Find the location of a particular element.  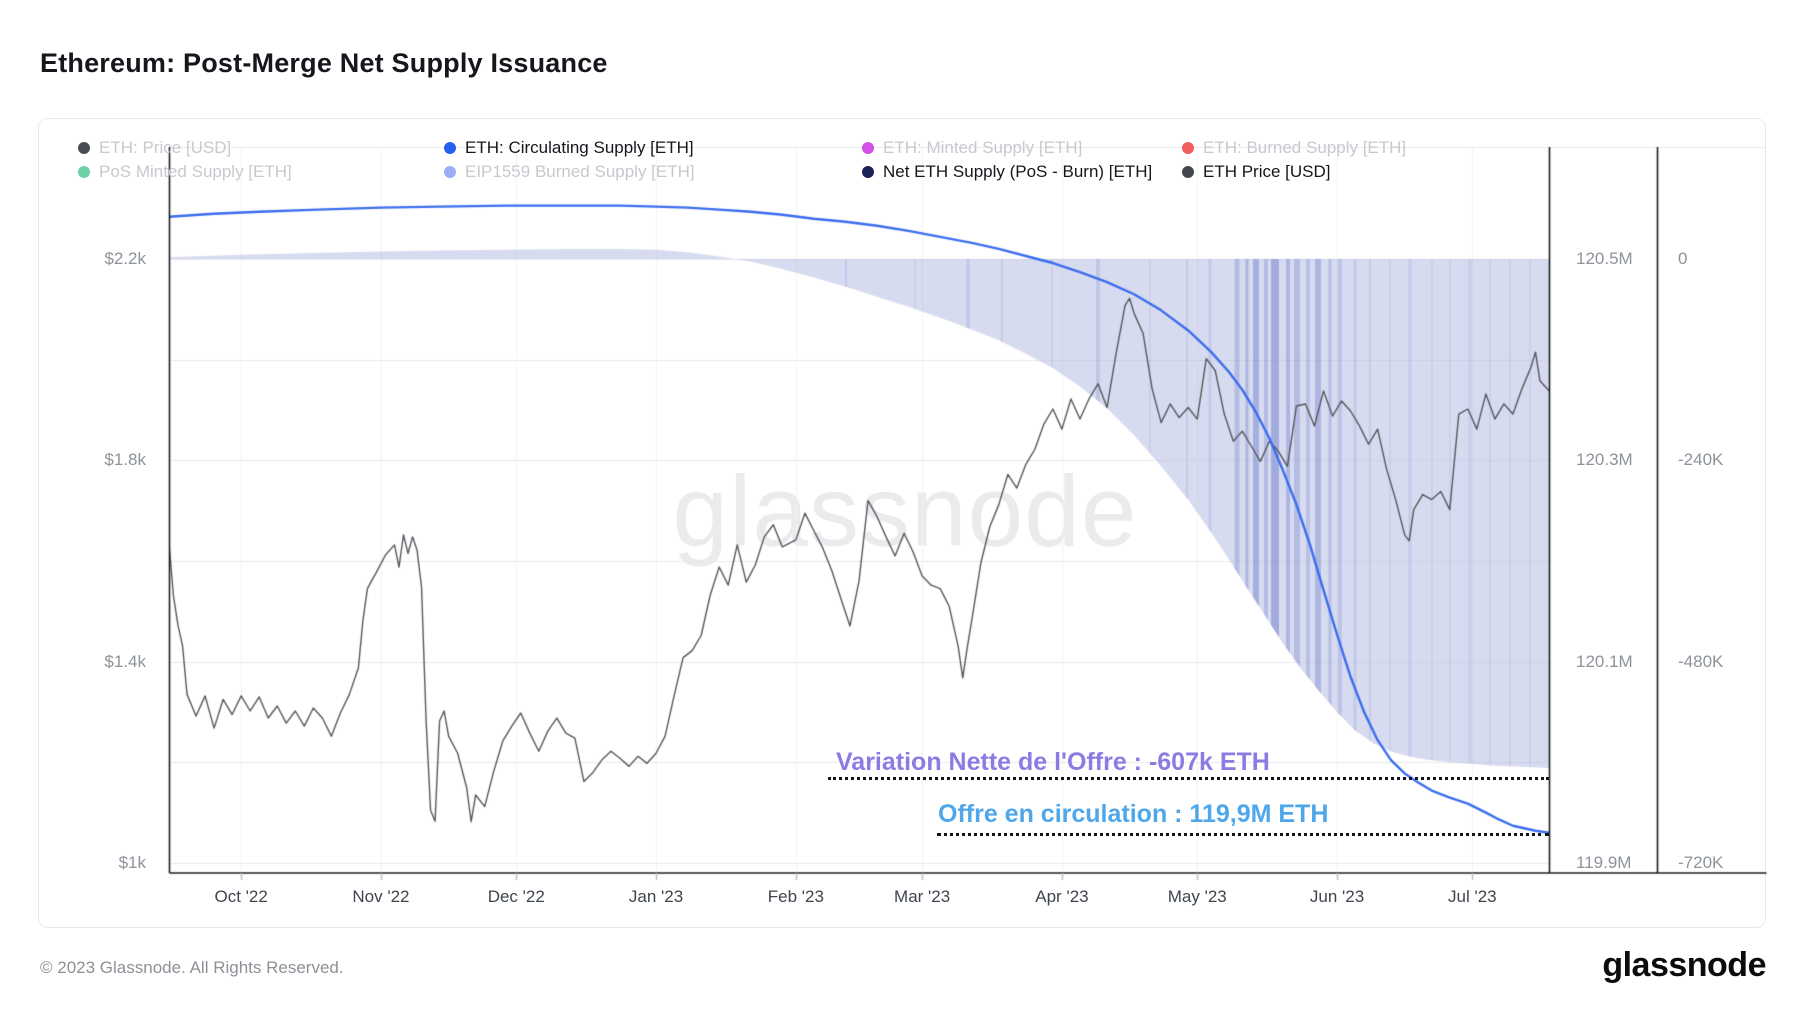

legend-label: EIP1559 Burned Supply [ETH] is located at coordinates (580, 171).